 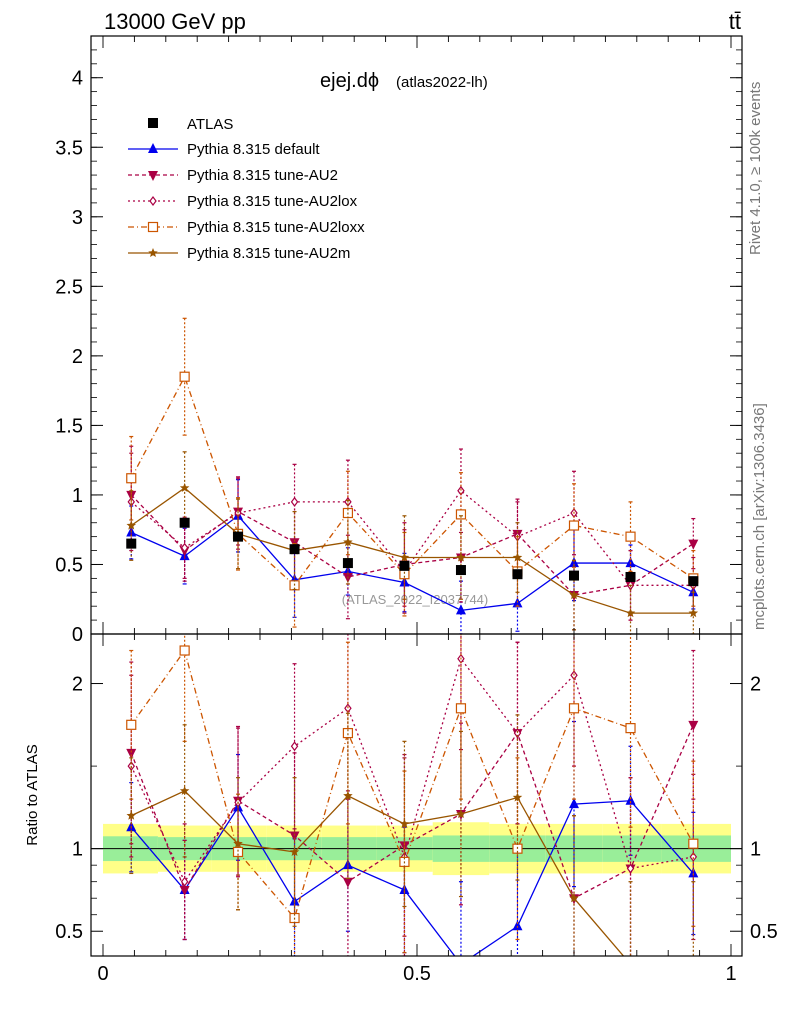 I want to click on ratio-ytick-label-right: 2, so click(x=755, y=685).